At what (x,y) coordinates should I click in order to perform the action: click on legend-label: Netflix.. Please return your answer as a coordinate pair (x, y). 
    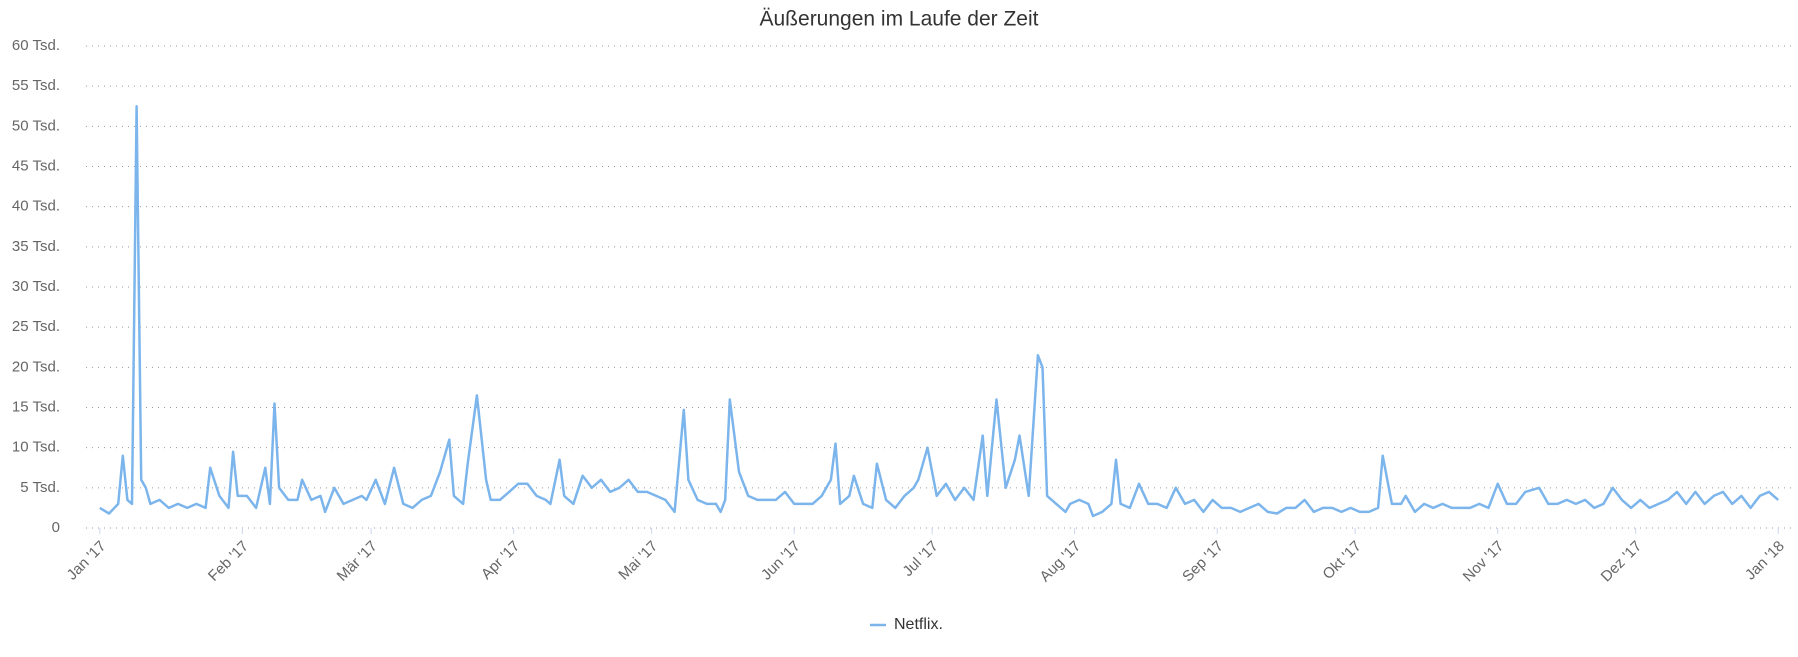
    Looking at the image, I should click on (918, 624).